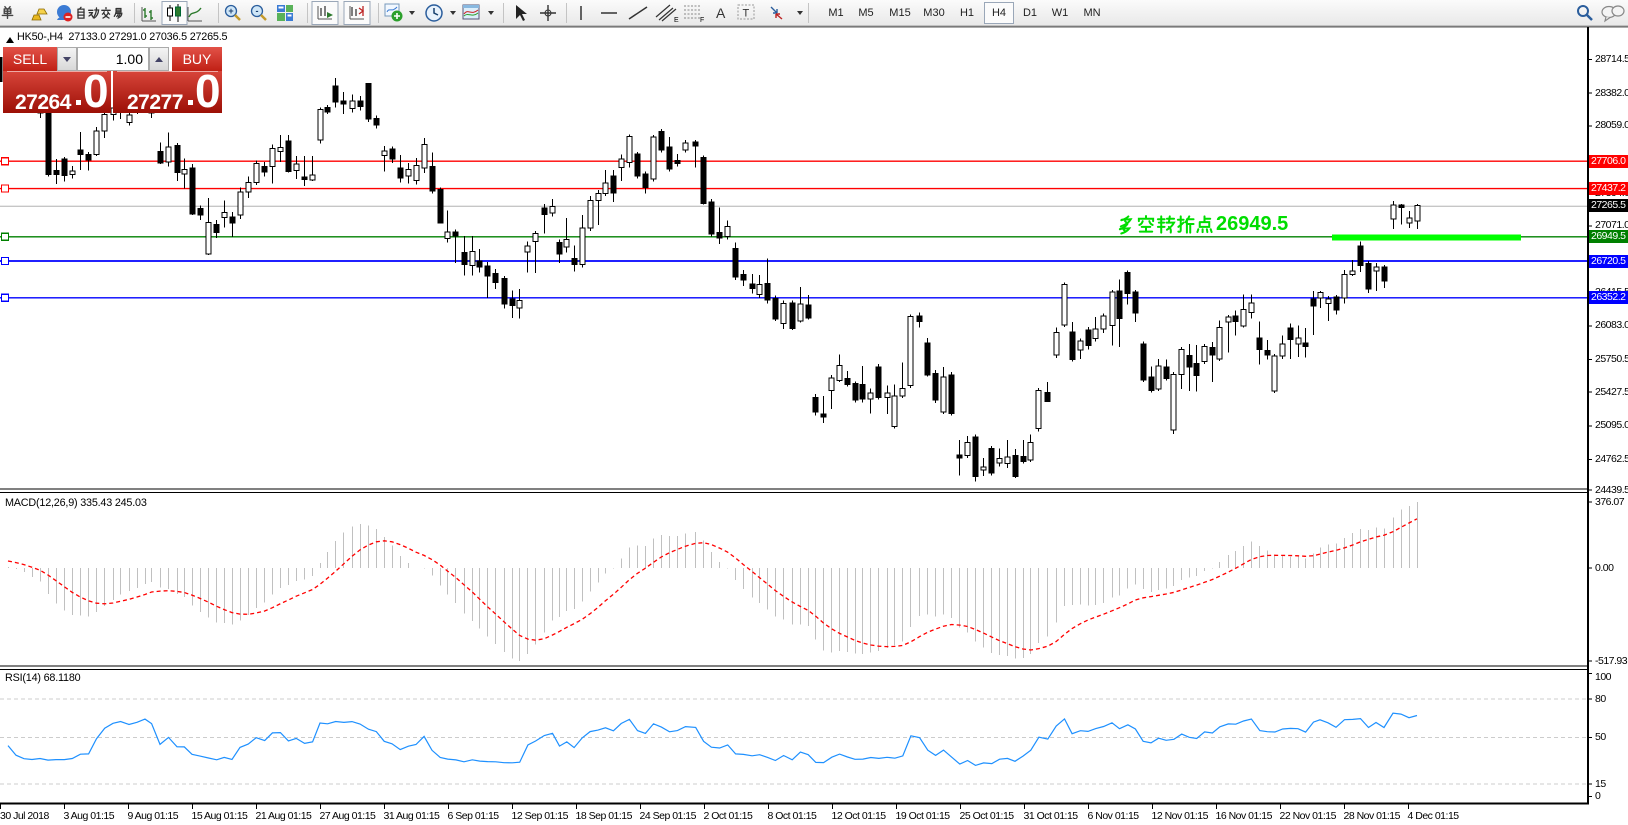 Image resolution: width=1628 pixels, height=825 pixels. I want to click on svg-text: E, so click(676, 20).